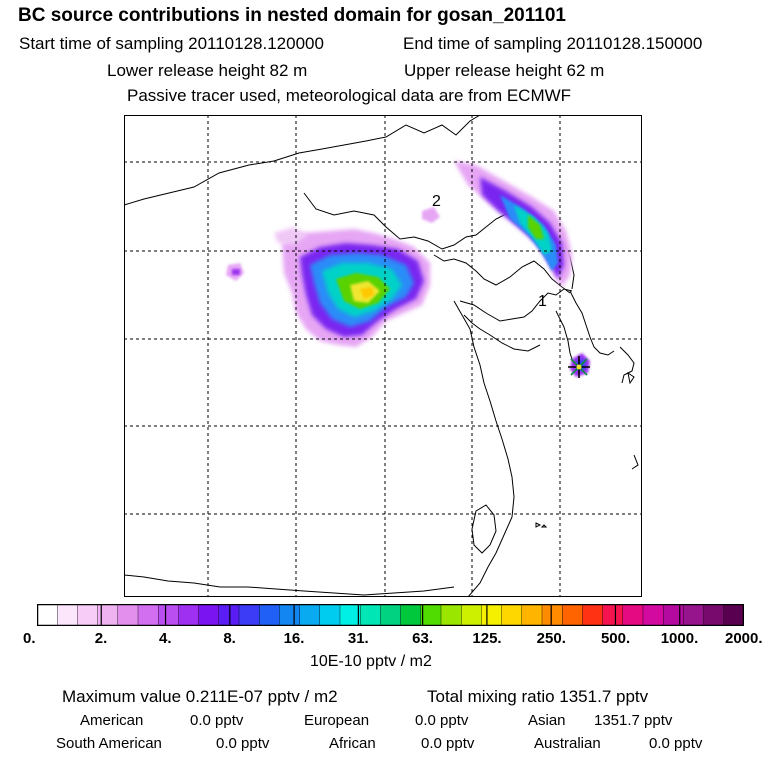 Image resolution: width=768 pixels, height=768 pixels. I want to click on total-mixing-label: Total mixing ratio 1351.7 pptv, so click(538, 696).